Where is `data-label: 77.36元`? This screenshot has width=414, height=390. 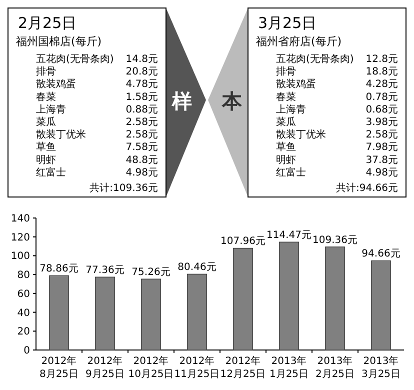
data-label: 77.36元 is located at coordinates (105, 270).